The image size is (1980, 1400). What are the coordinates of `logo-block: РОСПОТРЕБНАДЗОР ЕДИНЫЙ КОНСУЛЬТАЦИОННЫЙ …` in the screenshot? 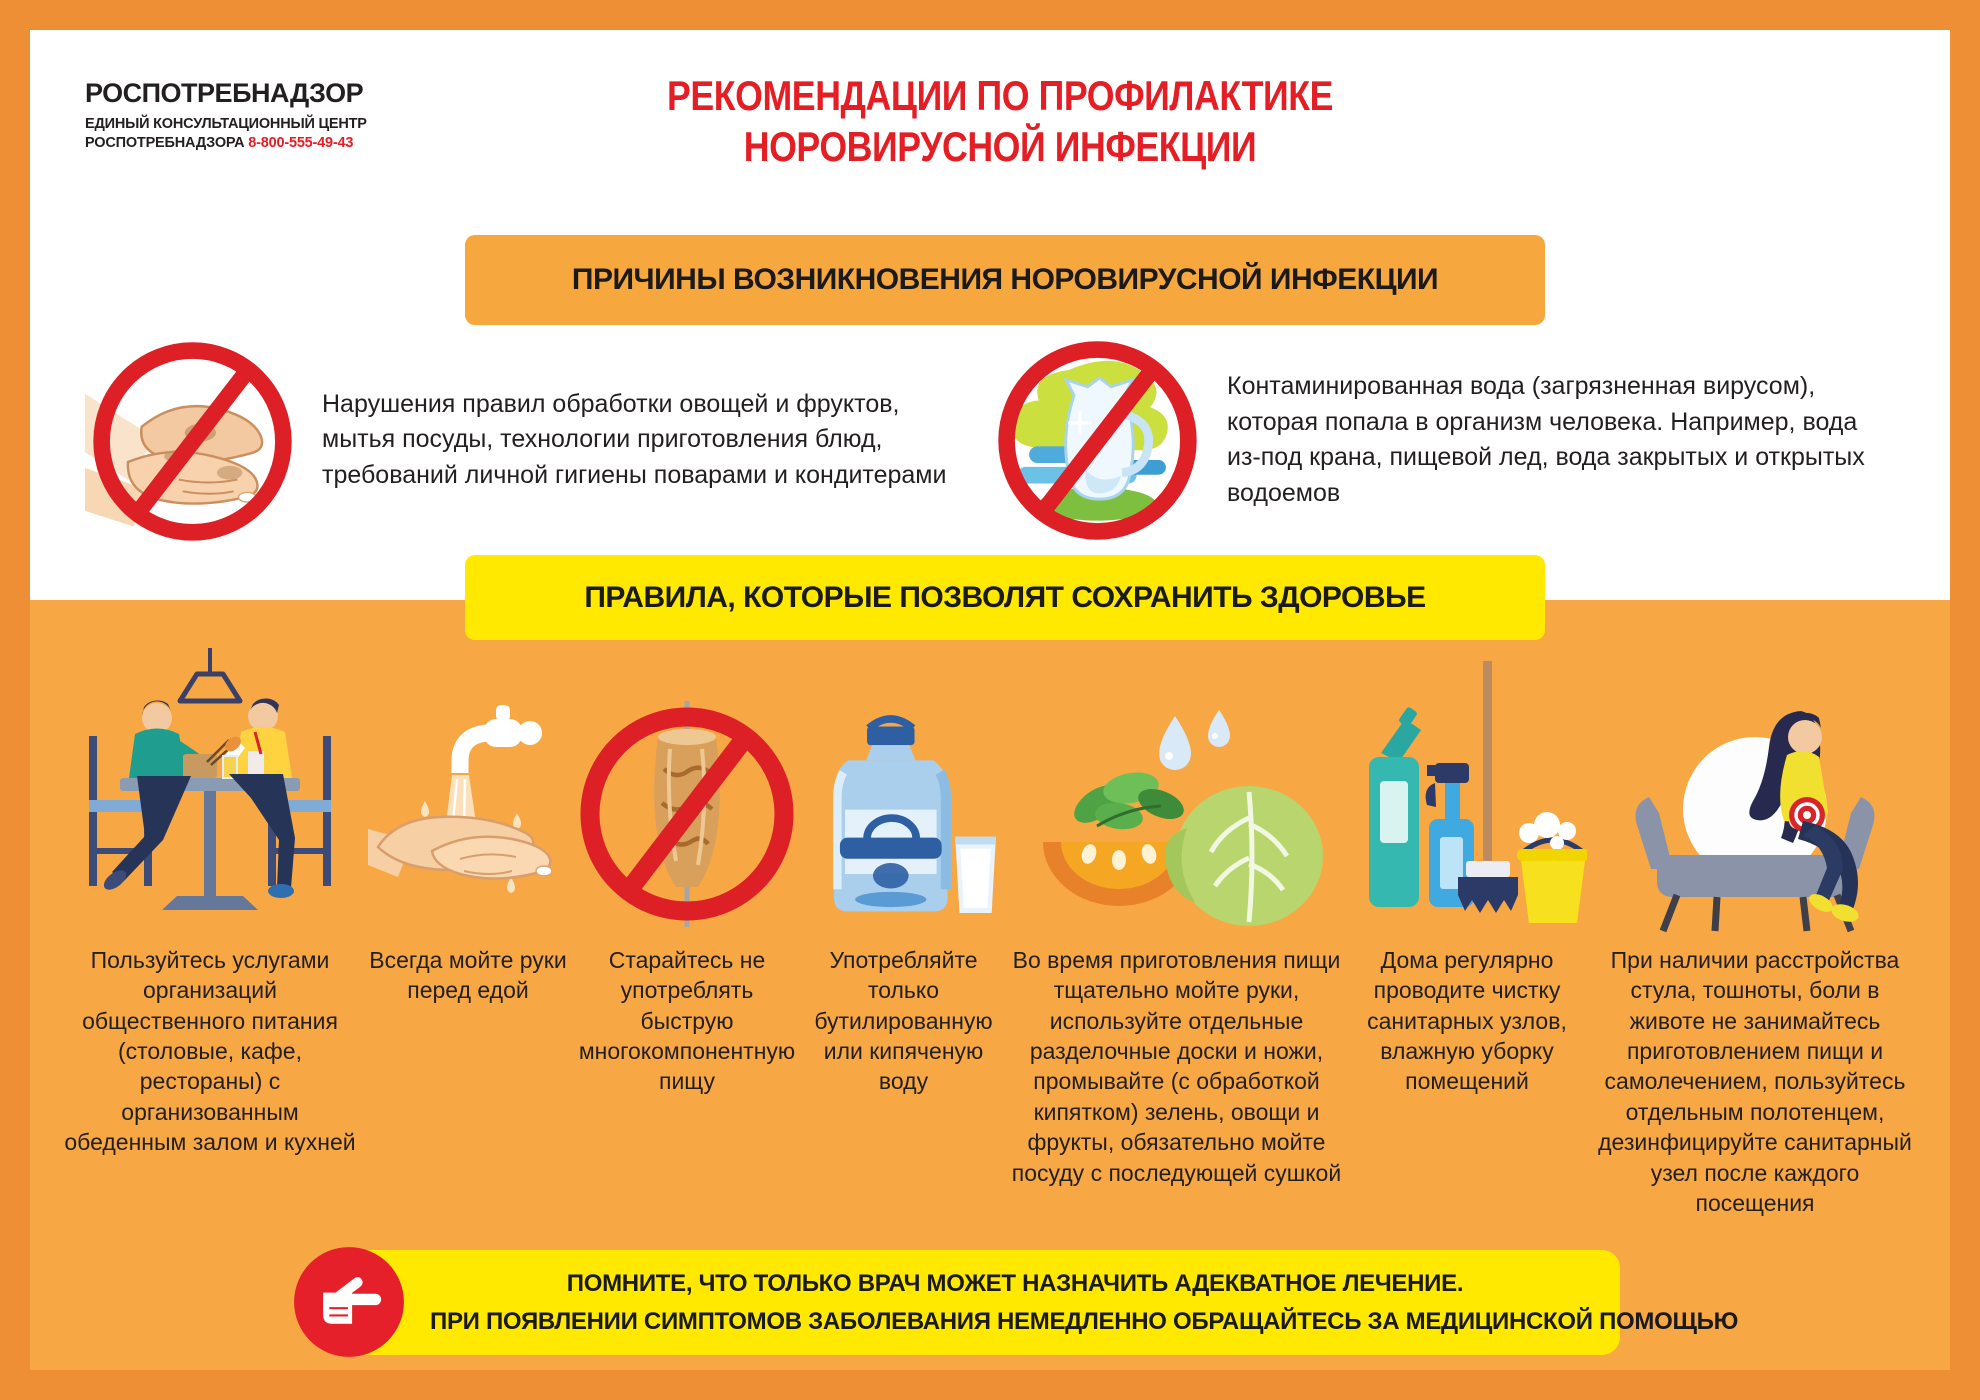 It's located at (250, 115).